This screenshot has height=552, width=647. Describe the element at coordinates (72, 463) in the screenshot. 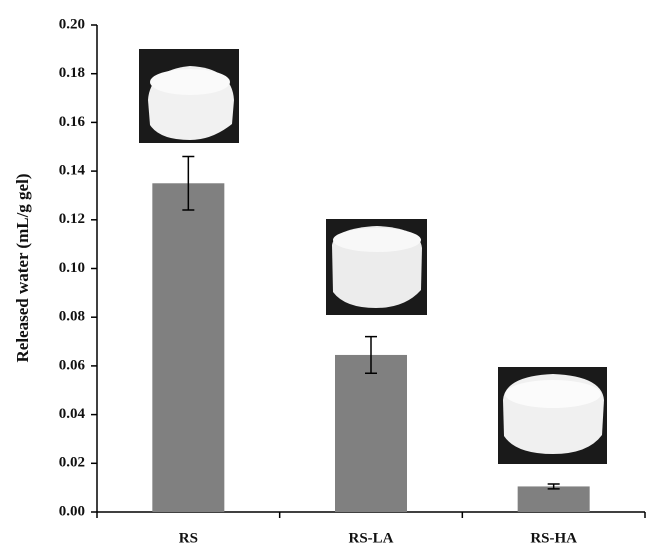

I see `y-tick-label: 0.02` at that location.